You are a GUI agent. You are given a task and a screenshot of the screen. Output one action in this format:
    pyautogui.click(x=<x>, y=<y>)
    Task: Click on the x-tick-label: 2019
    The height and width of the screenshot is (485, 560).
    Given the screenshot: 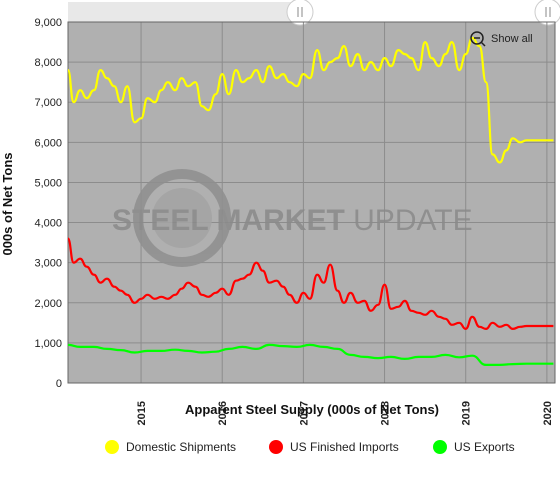 What is the action you would take?
    pyautogui.click(x=467, y=413)
    